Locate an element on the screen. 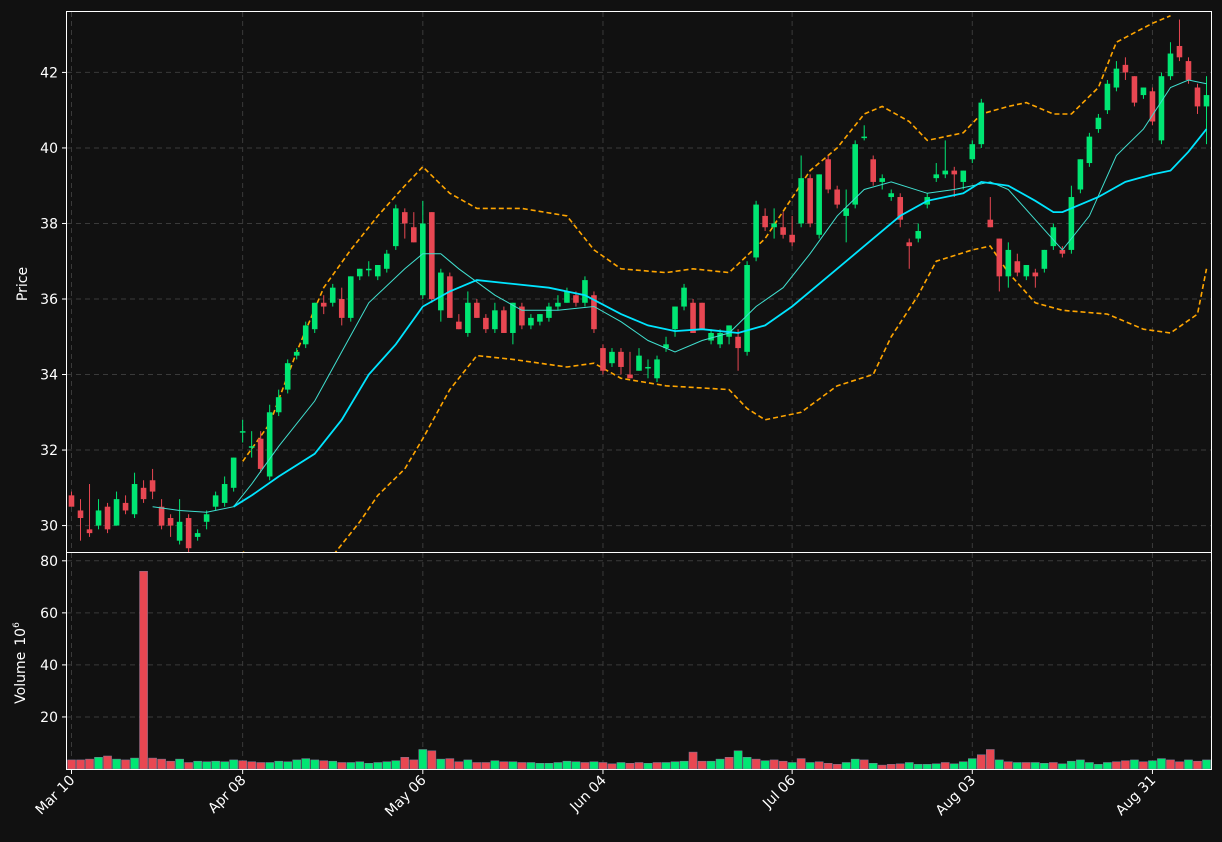 The width and height of the screenshot is (1222, 842). volume-axis-title-power: 6 is located at coordinates (17, 625).